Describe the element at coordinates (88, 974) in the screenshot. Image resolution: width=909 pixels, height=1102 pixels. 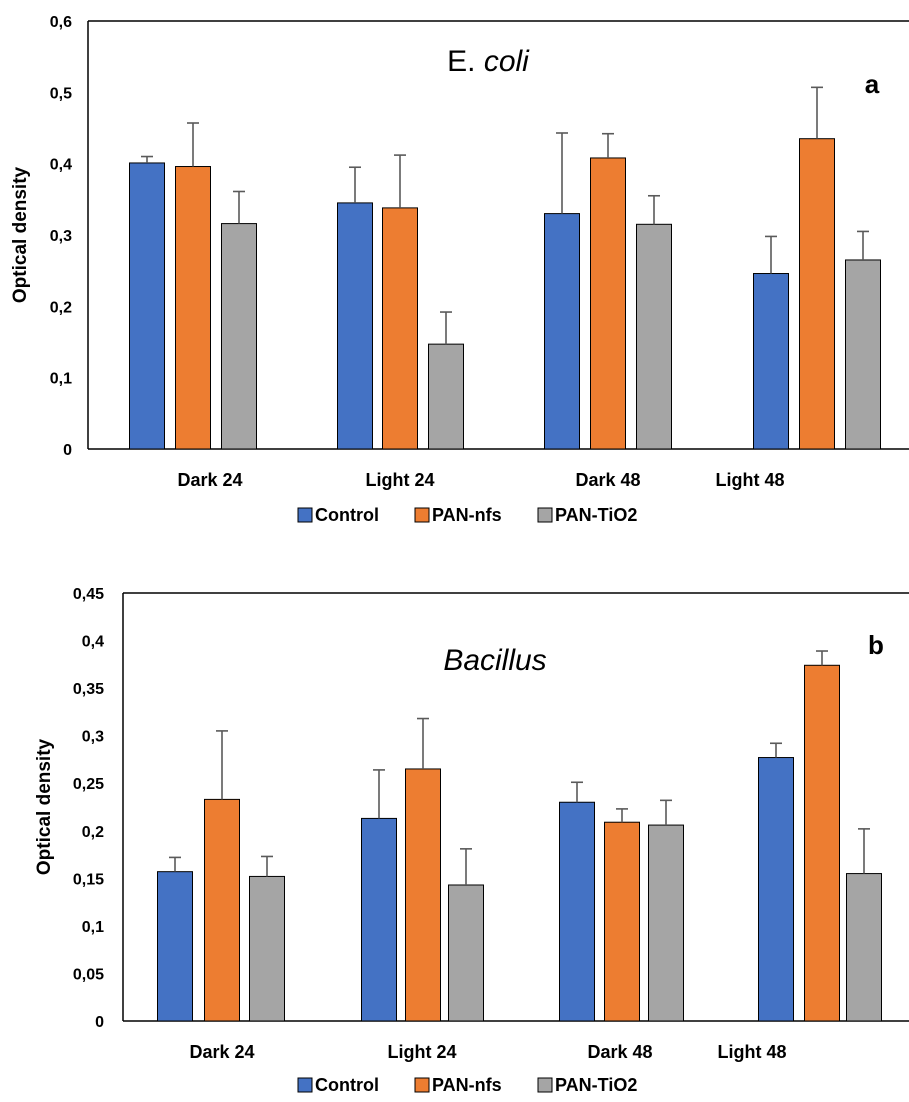
I see `y-tick-label: 0,05` at that location.